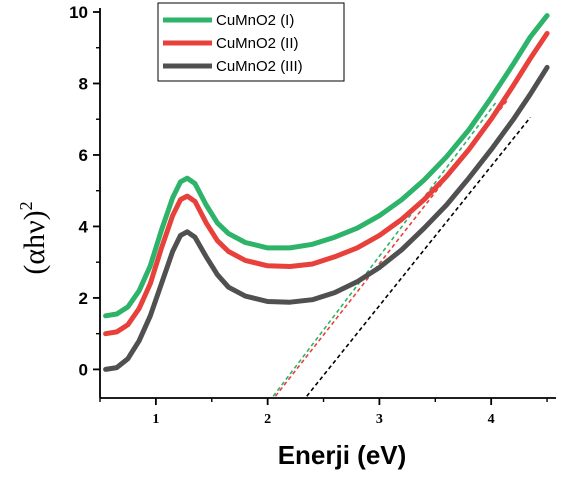 The image size is (576, 477). Describe the element at coordinates (34, 242) in the screenshot. I see `y-axis-title-main: (αhν)` at that location.